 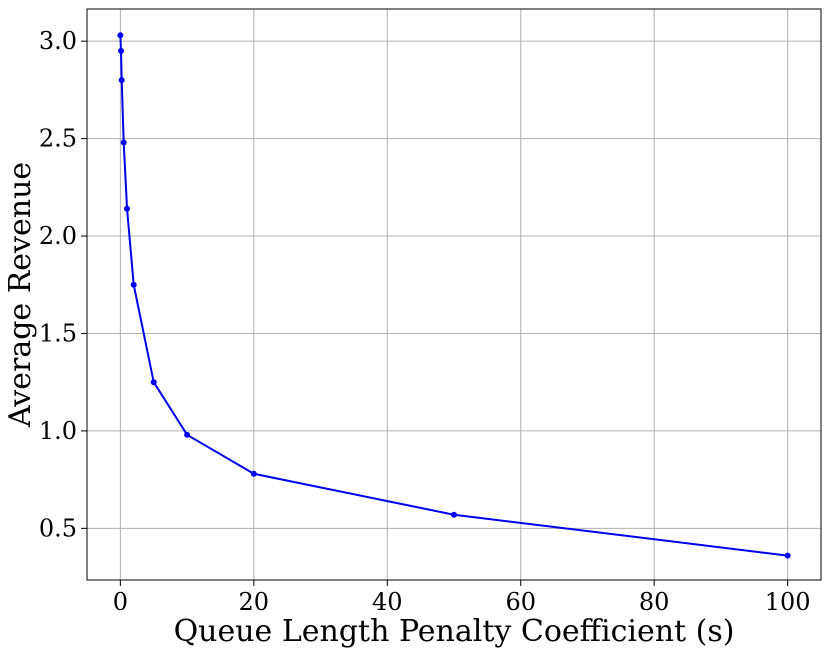 What do you see at coordinates (454, 631) in the screenshot?
I see `x-axis-label: Queue Length Penalty Coefficient (s)` at bounding box center [454, 631].